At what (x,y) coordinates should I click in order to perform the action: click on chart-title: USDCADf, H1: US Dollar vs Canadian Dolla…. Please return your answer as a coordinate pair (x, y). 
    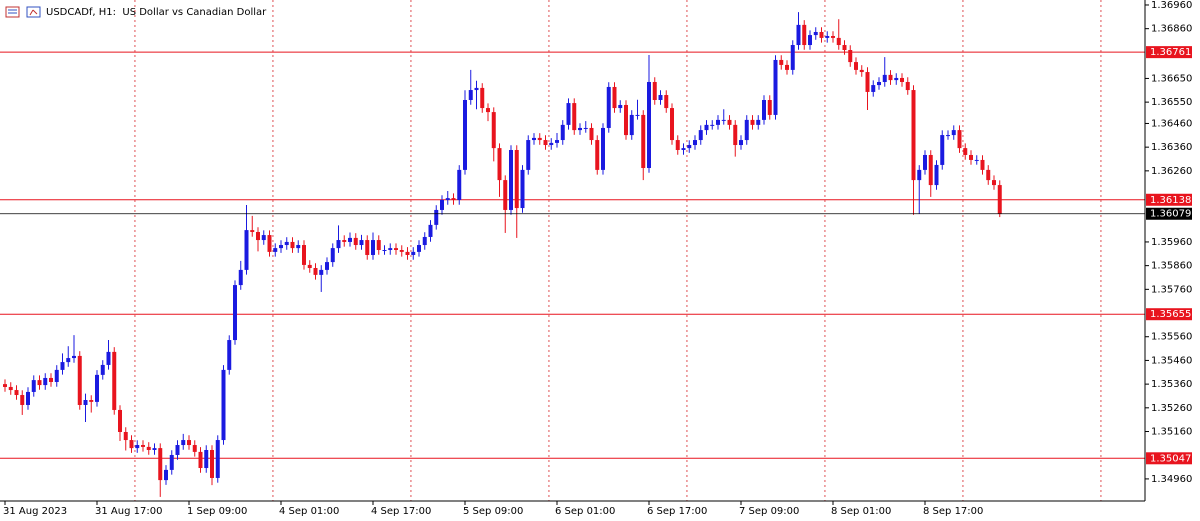
    Looking at the image, I should click on (156, 12).